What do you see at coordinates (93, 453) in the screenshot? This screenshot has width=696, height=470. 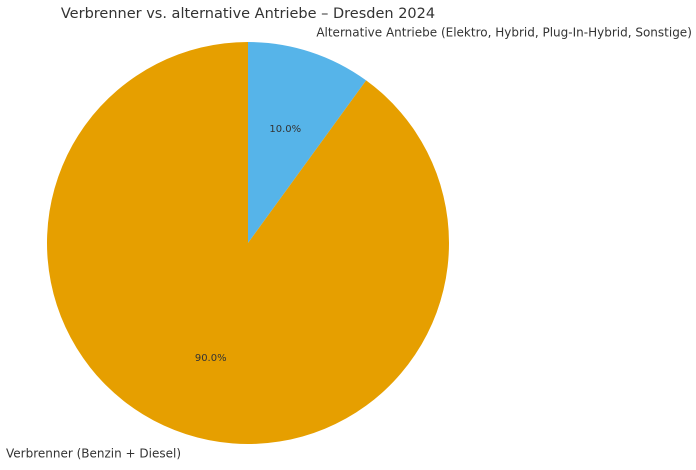 I see `pie-category-label-1: Verbrenner (Benzin + Diesel)` at bounding box center [93, 453].